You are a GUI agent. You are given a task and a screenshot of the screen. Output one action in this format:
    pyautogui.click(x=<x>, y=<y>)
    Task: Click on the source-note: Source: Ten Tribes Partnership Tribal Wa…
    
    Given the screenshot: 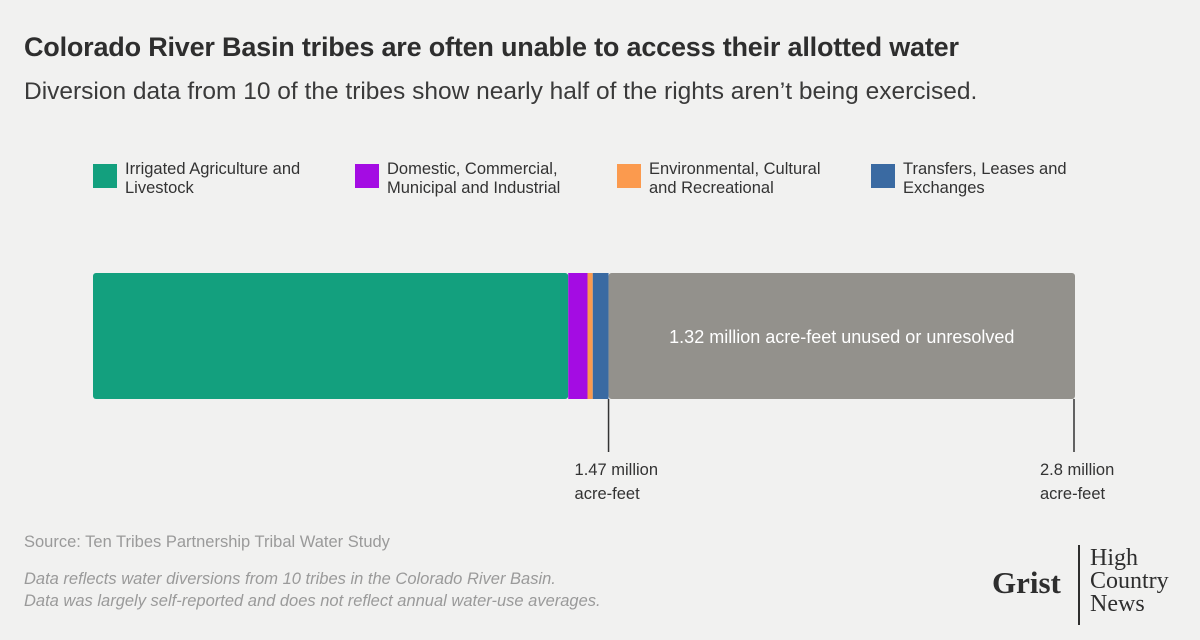 What is the action you would take?
    pyautogui.click(x=207, y=542)
    